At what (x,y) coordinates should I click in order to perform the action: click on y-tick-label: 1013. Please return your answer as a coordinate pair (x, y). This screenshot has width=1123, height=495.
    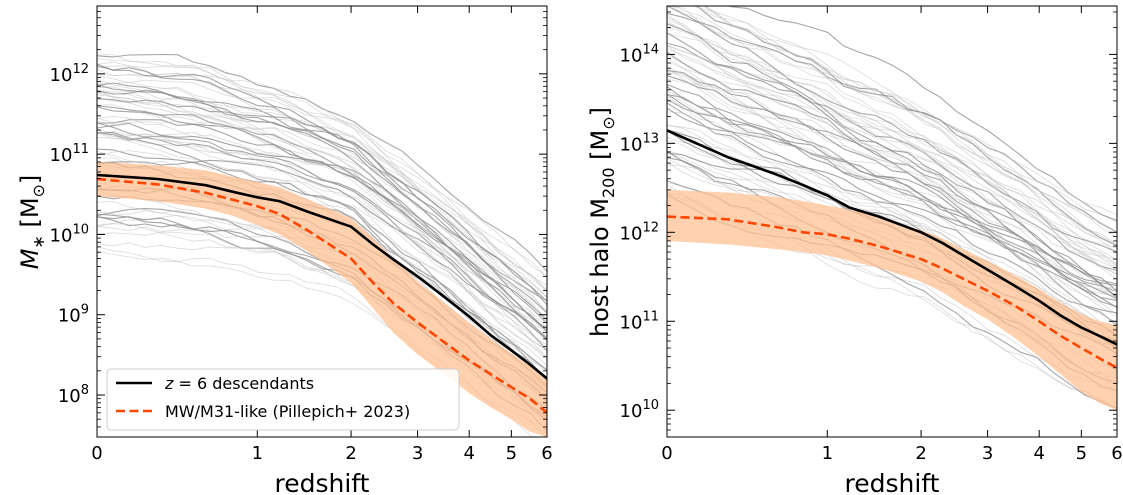
    Looking at the image, I should click on (639, 143).